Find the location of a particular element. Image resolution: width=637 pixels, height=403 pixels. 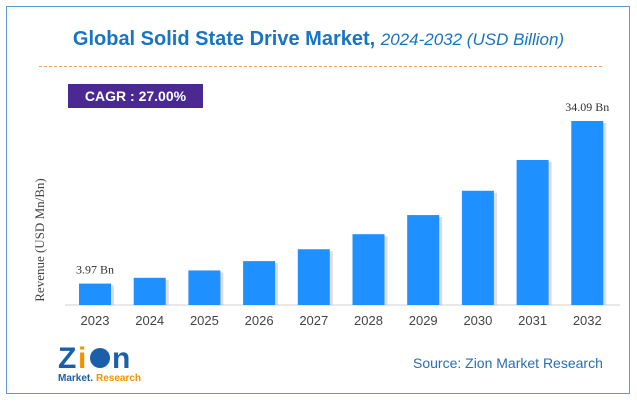

svg-text: Market. is located at coordinates (75, 378).